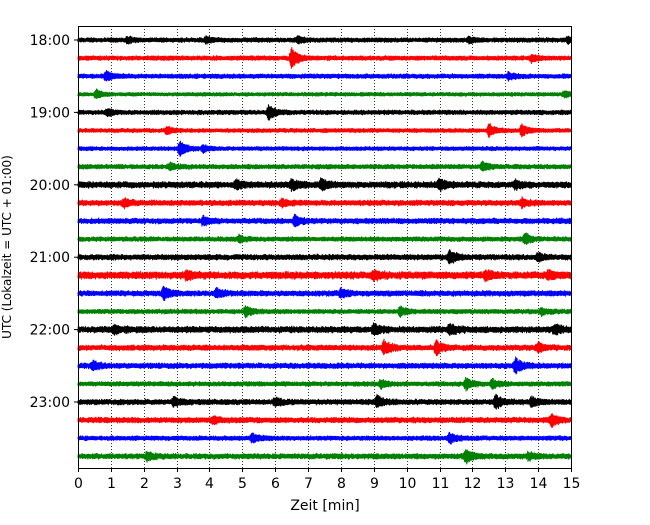 The image size is (650, 525). What do you see at coordinates (441, 484) in the screenshot?
I see `x-tick-label: 11` at bounding box center [441, 484].